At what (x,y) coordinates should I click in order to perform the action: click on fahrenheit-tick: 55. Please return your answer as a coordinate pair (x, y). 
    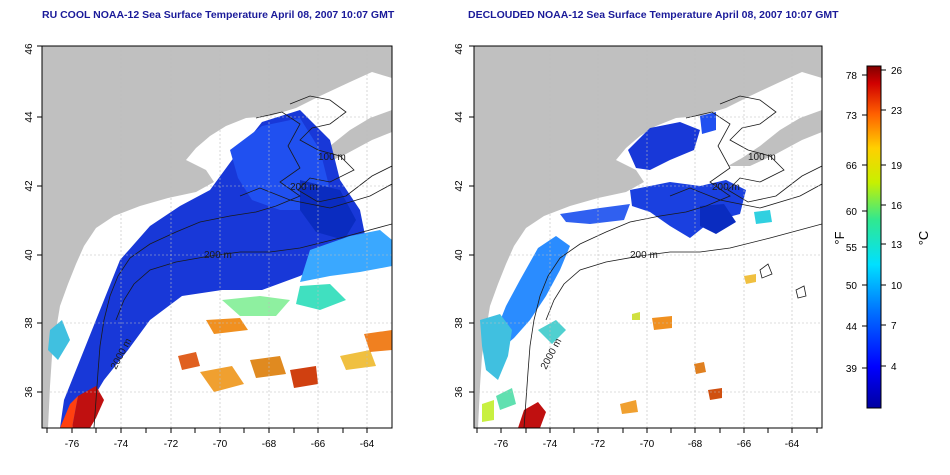
    Looking at the image, I should click on (852, 248).